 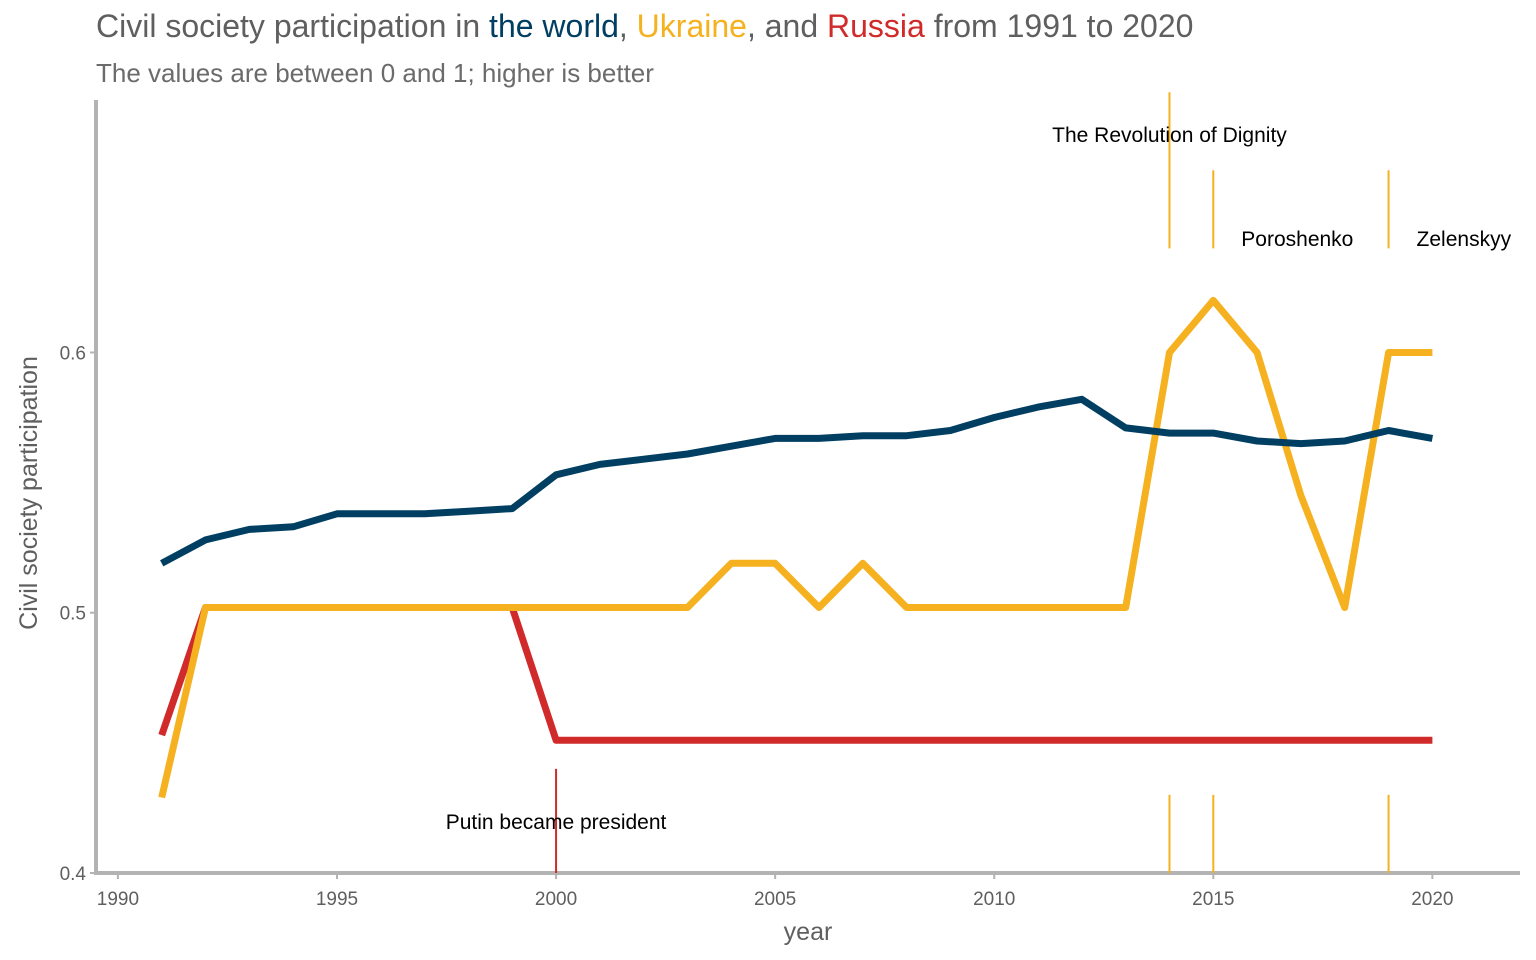 What do you see at coordinates (775, 899) in the screenshot?
I see `x-tick-label: 2005` at bounding box center [775, 899].